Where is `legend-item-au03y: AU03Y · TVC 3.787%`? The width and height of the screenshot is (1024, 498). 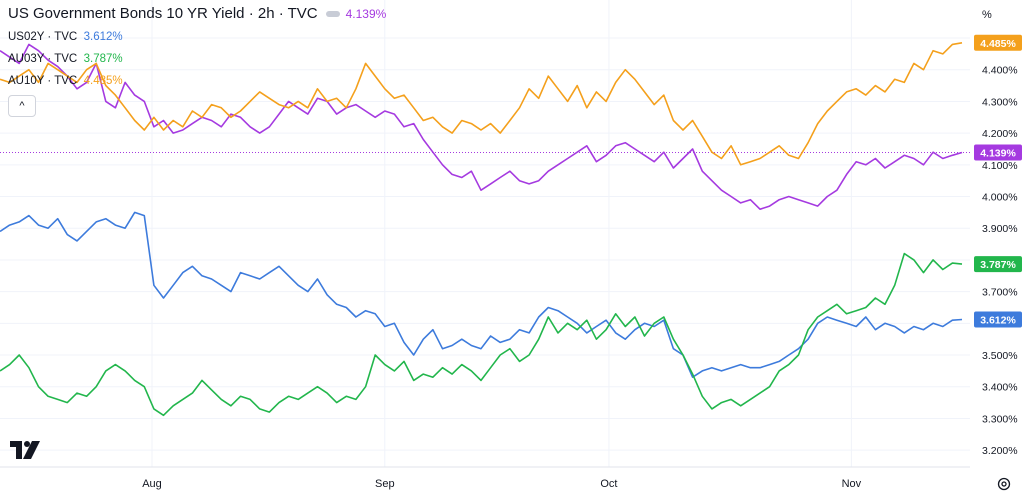
legend-item-au03y: AU03Y · TVC 3.787% is located at coordinates (65, 59).